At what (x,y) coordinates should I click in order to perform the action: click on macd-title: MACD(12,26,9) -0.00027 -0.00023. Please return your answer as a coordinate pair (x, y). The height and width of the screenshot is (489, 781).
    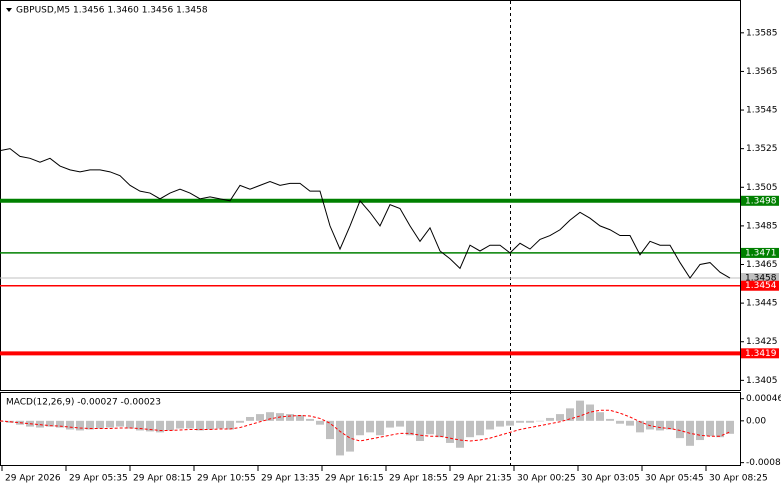
    Looking at the image, I should click on (83, 403).